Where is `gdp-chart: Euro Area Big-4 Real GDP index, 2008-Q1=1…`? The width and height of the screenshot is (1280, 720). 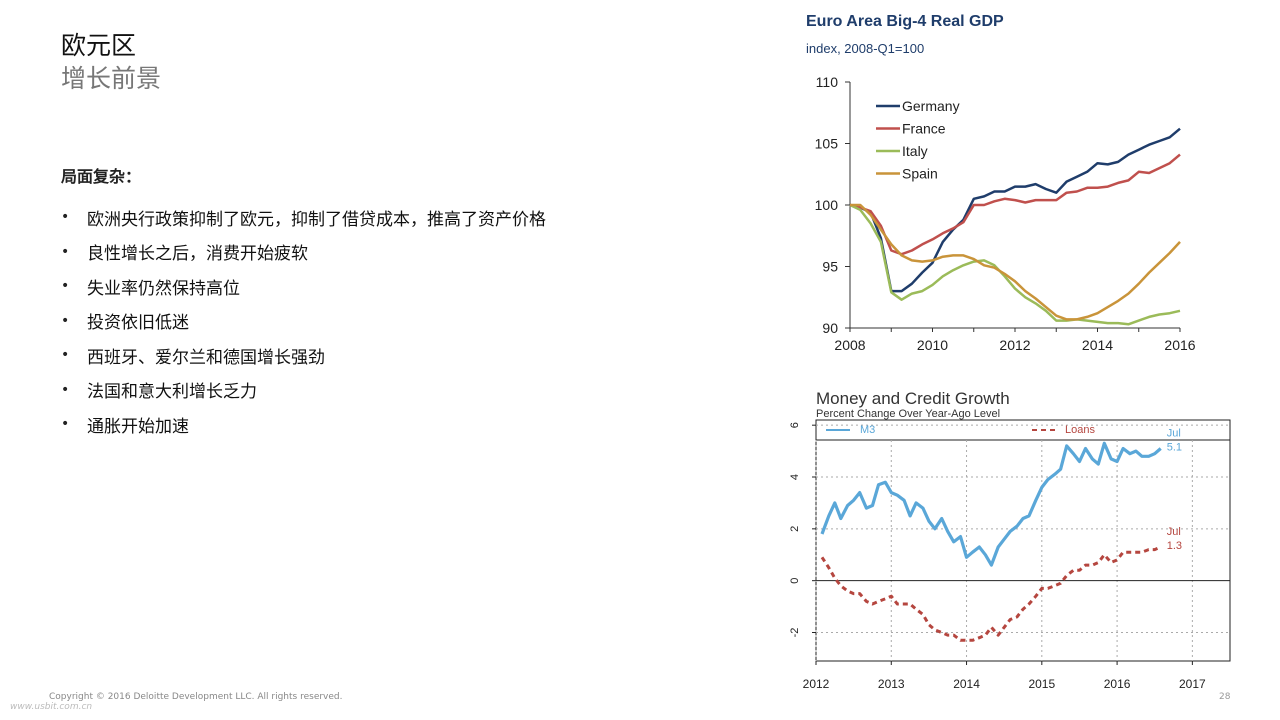
gdp-chart: Euro Area Big-4 Real GDP index, 2008-Q1=1… is located at coordinates (1001, 183).